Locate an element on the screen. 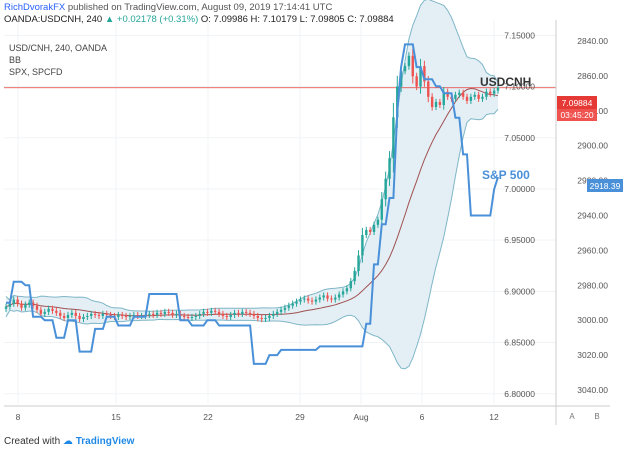  left-tick-label: 6.95000 is located at coordinates (519, 240).